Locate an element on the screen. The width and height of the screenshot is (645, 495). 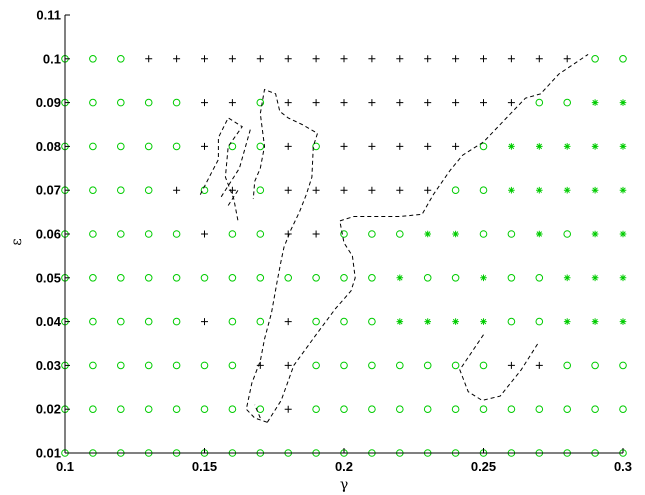
y-tick-label: 0.08 is located at coordinates (48, 146).